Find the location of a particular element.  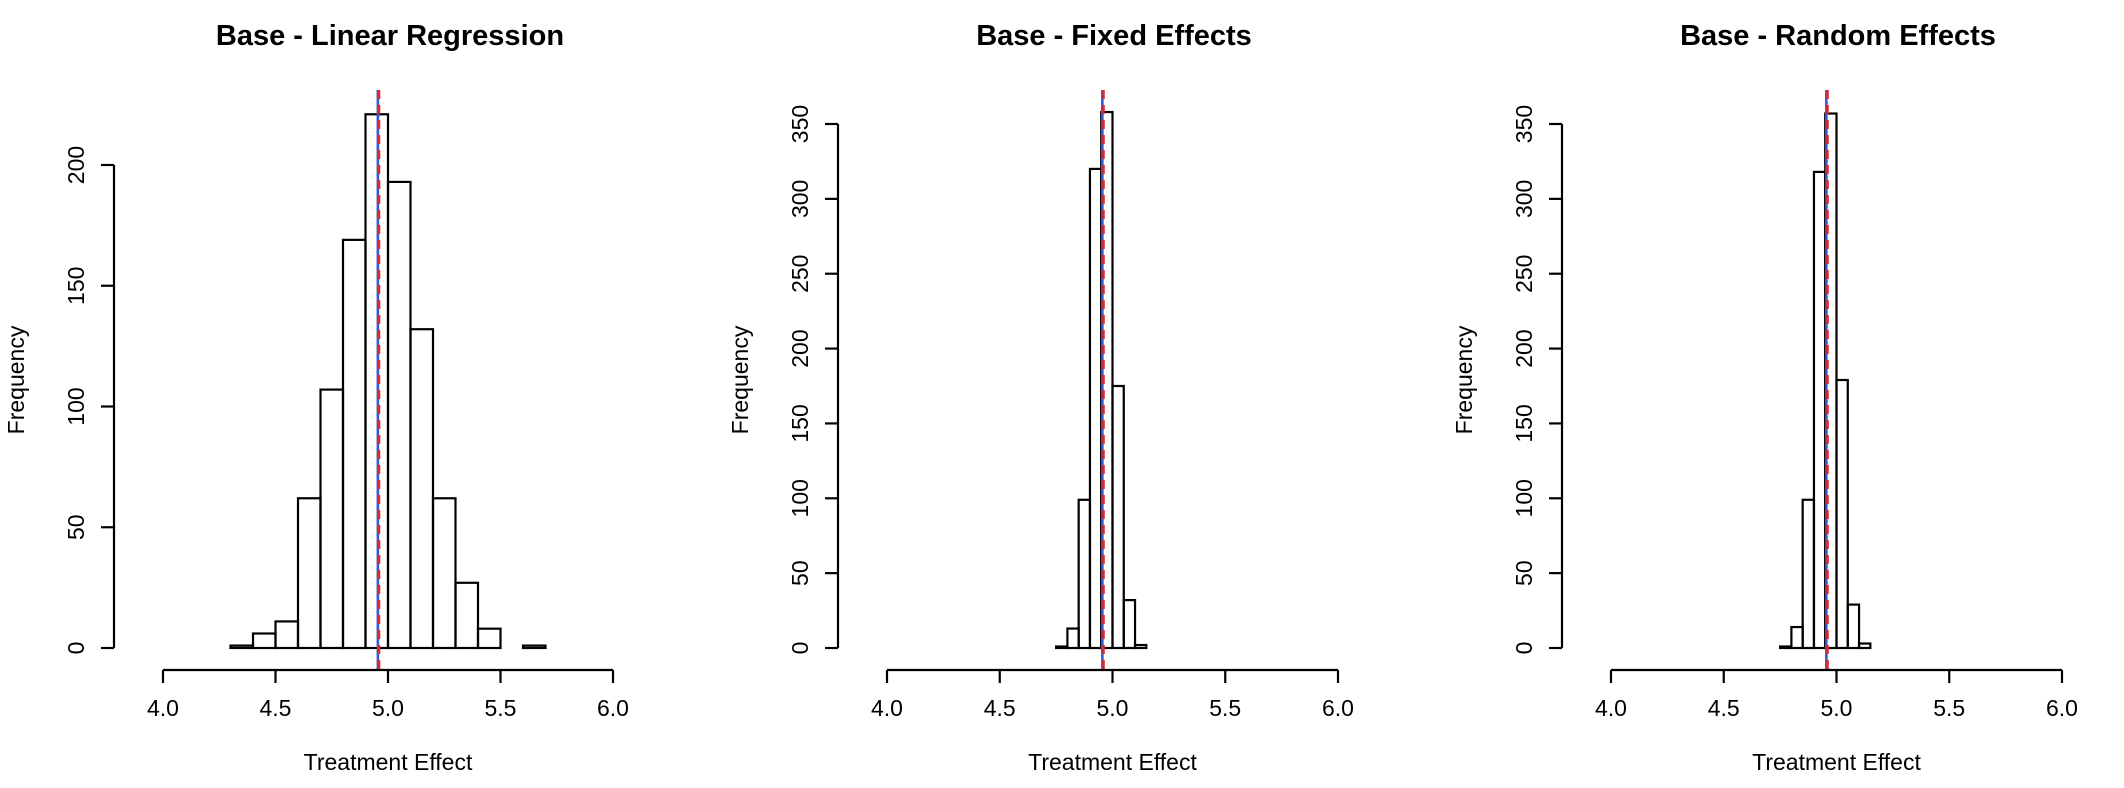

chart-title: Base - Linear Regression is located at coordinates (390, 36).